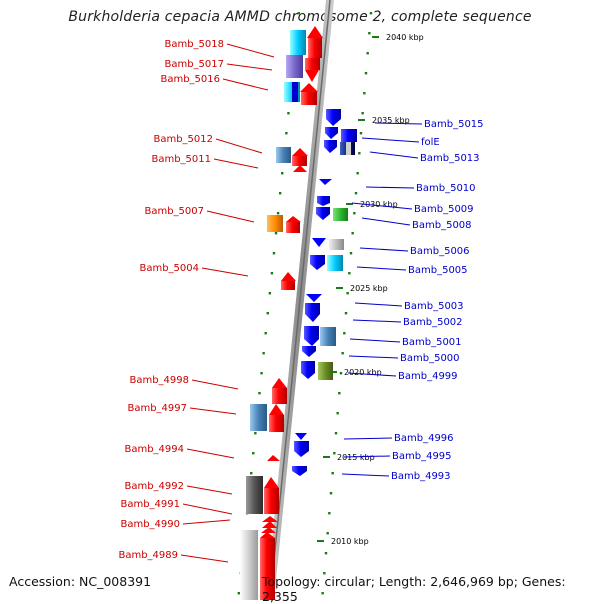 The height and width of the screenshot is (604, 600). What do you see at coordinates (194, 64) in the screenshot?
I see `gene-label-left: Bamb_5017` at bounding box center [194, 64].